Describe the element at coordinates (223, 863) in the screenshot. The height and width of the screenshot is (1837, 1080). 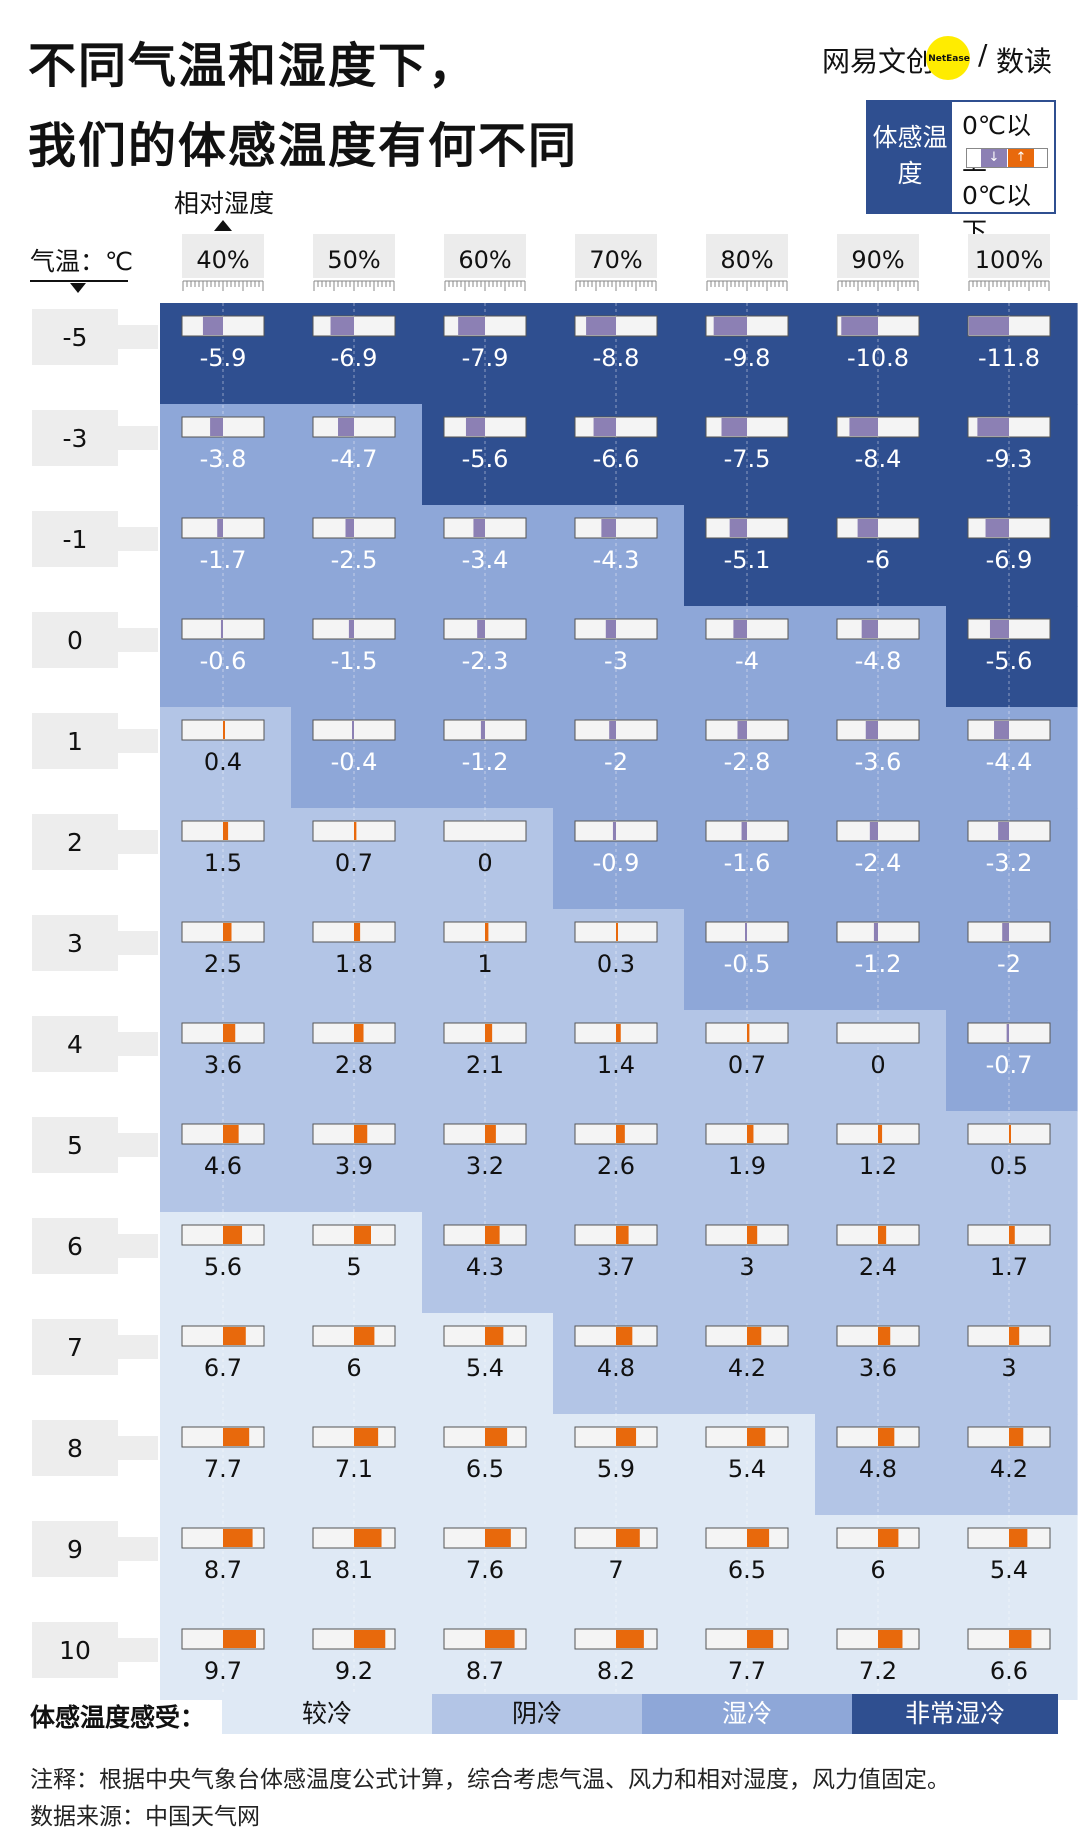
I see `cell-value-label: 1.5` at that location.